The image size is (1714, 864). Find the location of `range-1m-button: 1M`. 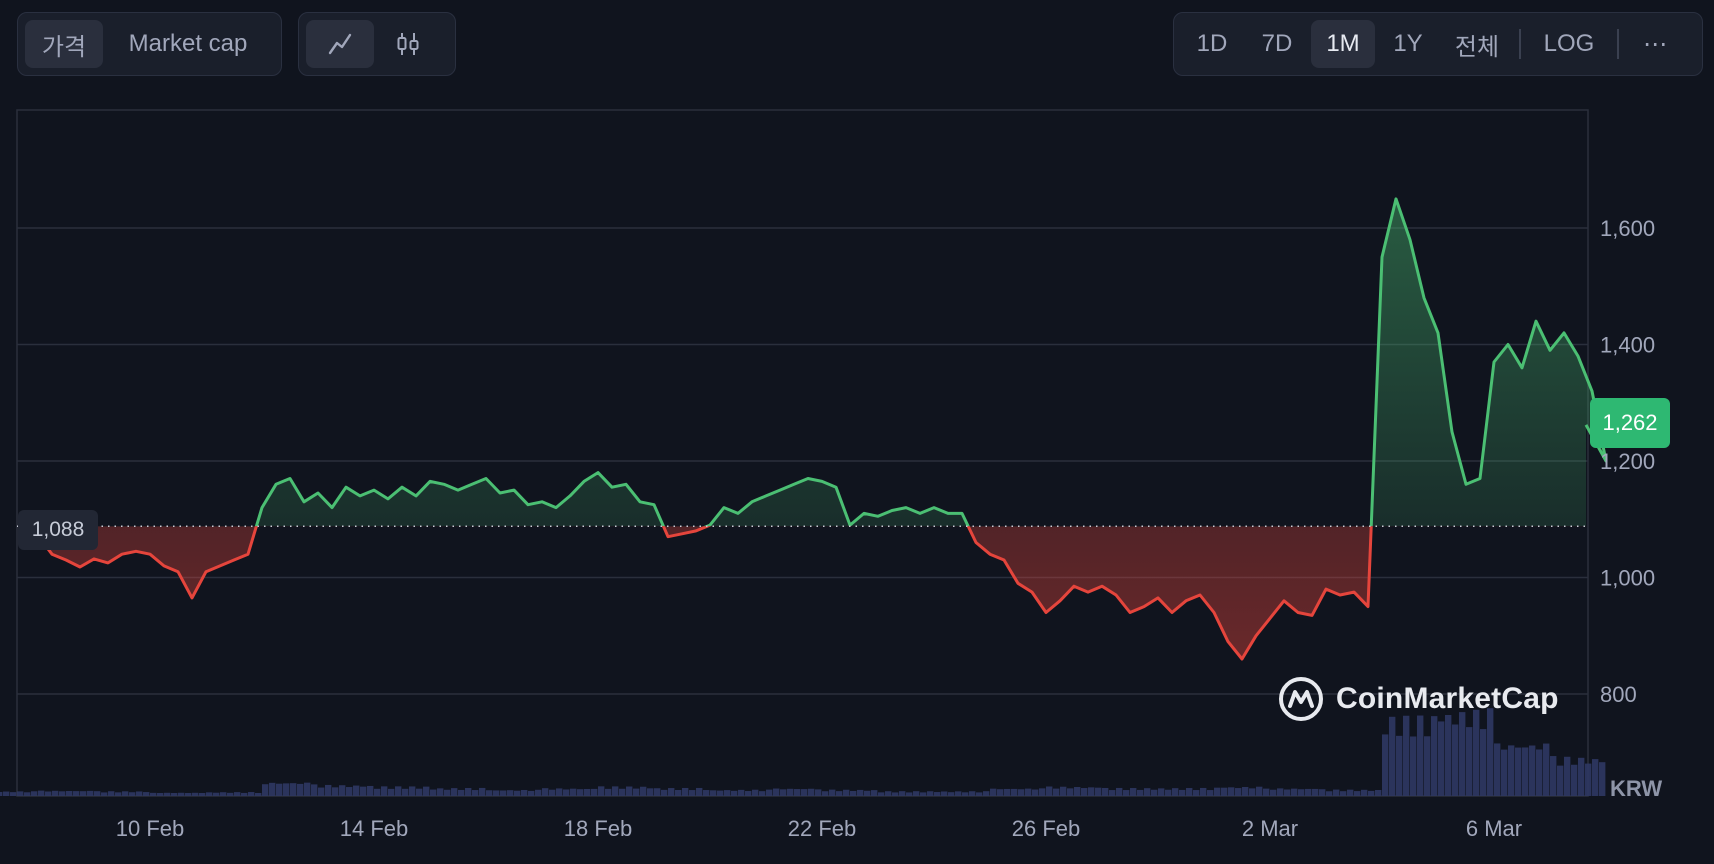

range-1m-button: 1M is located at coordinates (1343, 44).